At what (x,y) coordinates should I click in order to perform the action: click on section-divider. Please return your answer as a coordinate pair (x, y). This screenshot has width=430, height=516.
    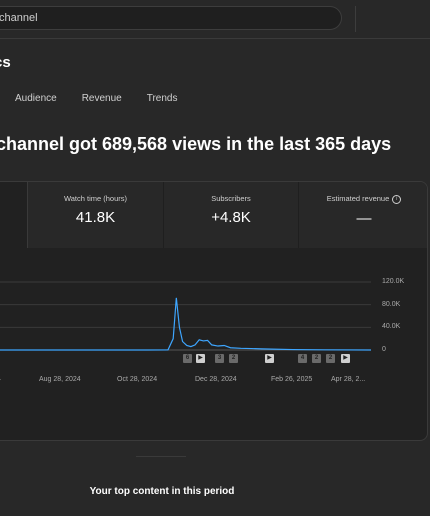
    Looking at the image, I should click on (161, 456).